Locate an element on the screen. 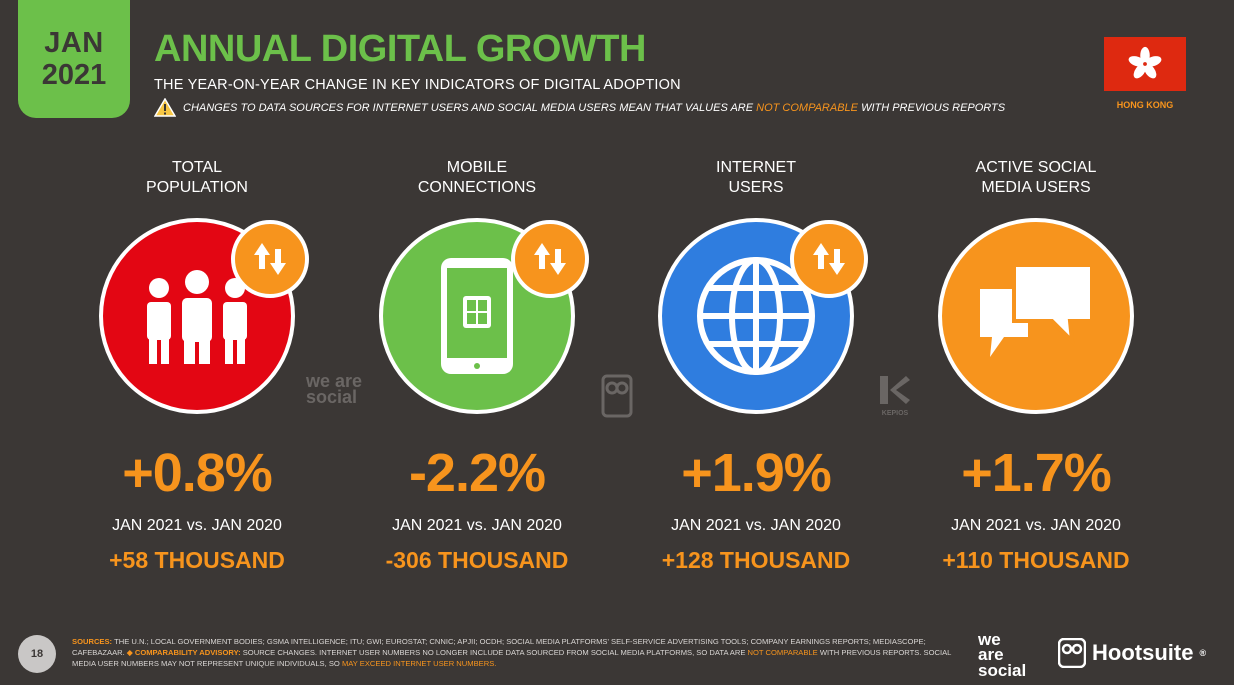  warning-icon is located at coordinates (165, 107).